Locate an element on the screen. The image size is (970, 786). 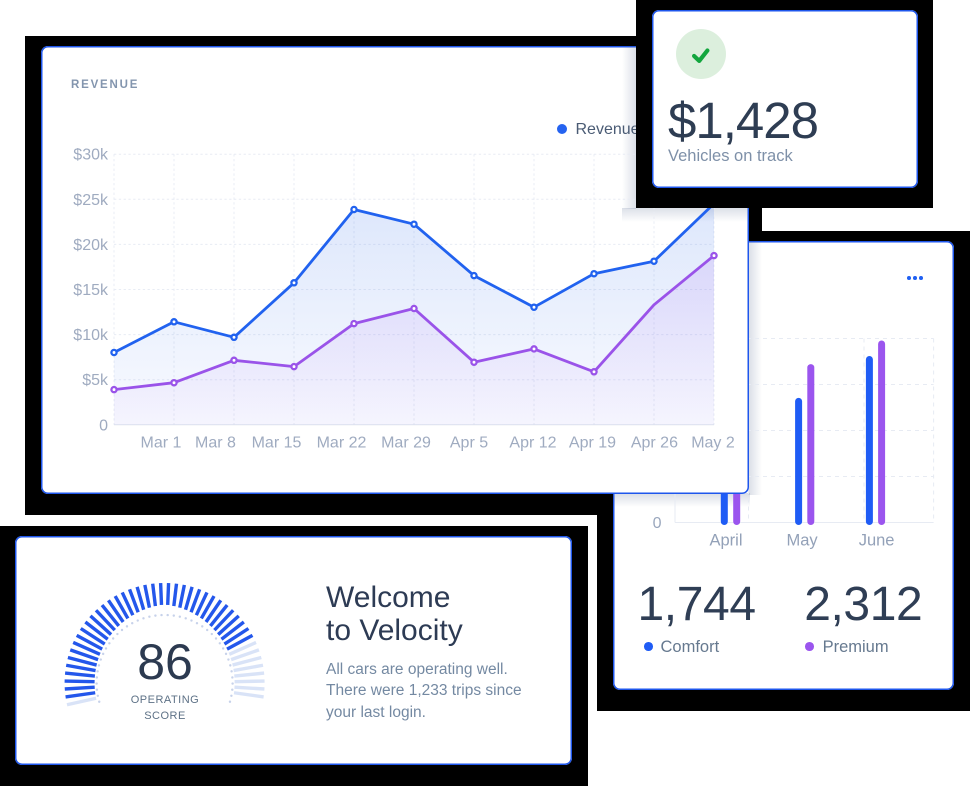
svg-text: Mar 22 is located at coordinates (342, 442).